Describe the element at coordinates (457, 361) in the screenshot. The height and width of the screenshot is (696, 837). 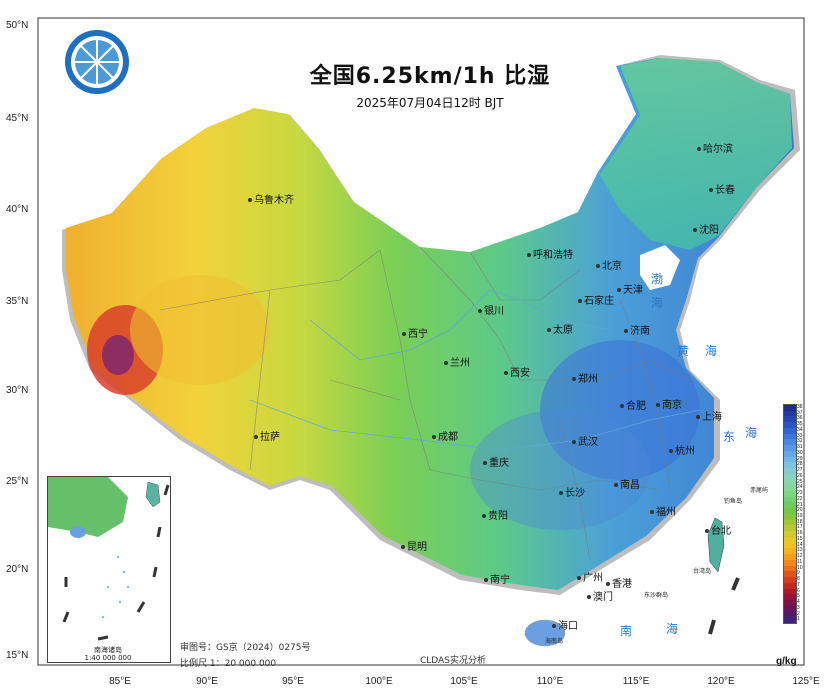
I see `city-label: 兰州` at that location.